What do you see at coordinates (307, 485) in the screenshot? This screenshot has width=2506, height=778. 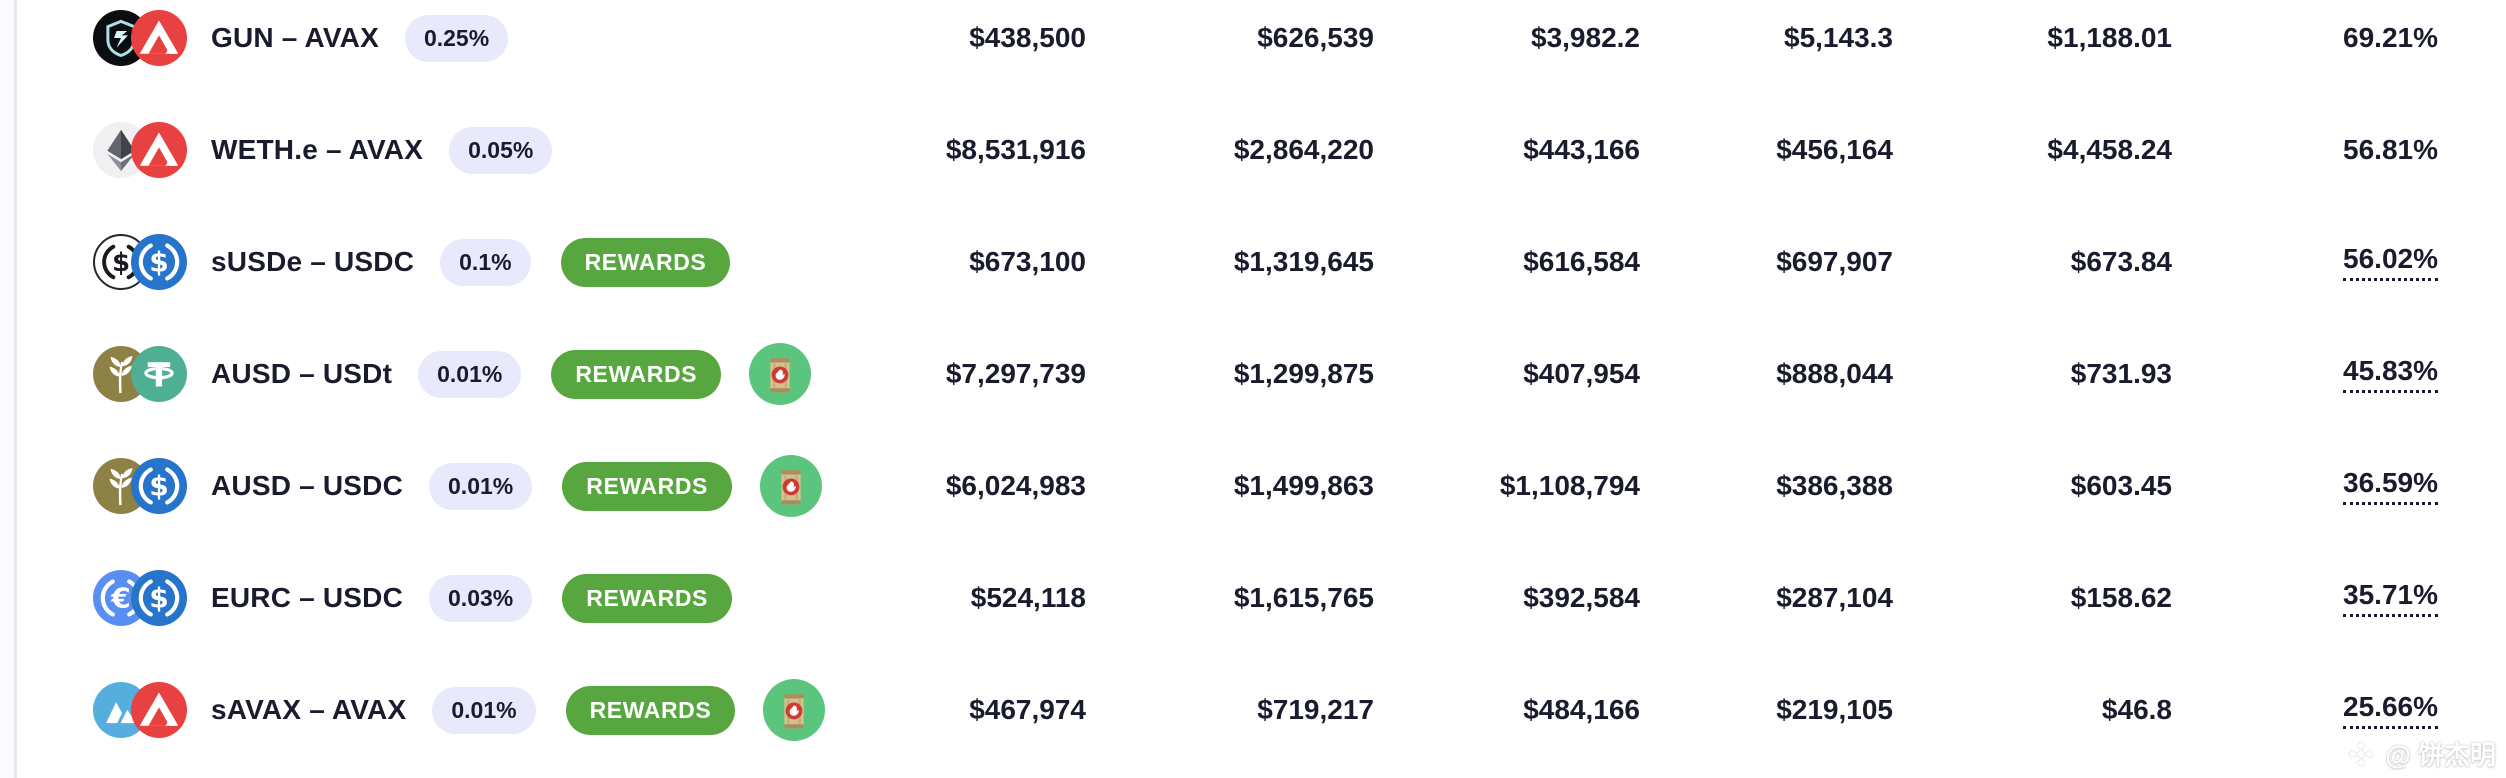 I see `pair-name: AUSD – USDC` at bounding box center [307, 485].